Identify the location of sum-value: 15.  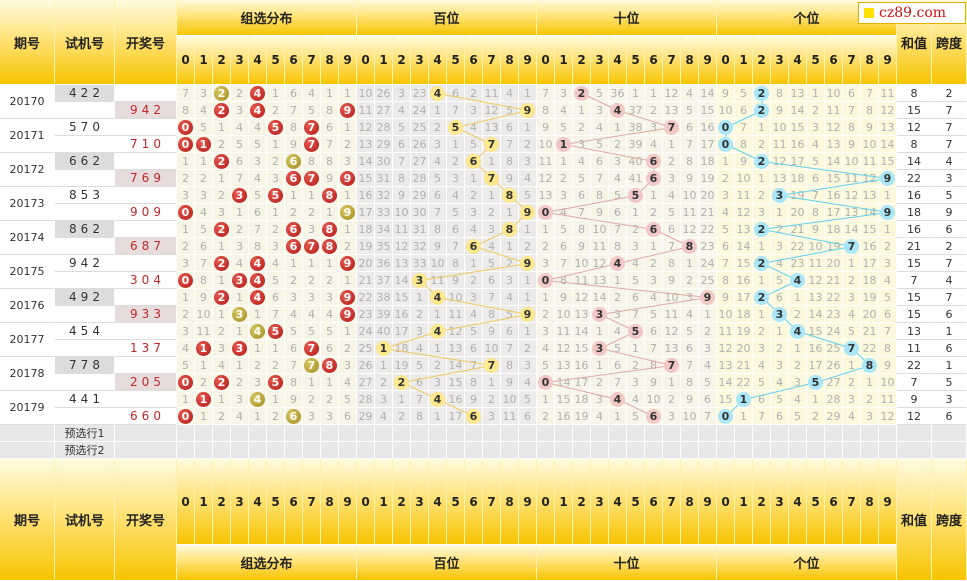
(914, 110).